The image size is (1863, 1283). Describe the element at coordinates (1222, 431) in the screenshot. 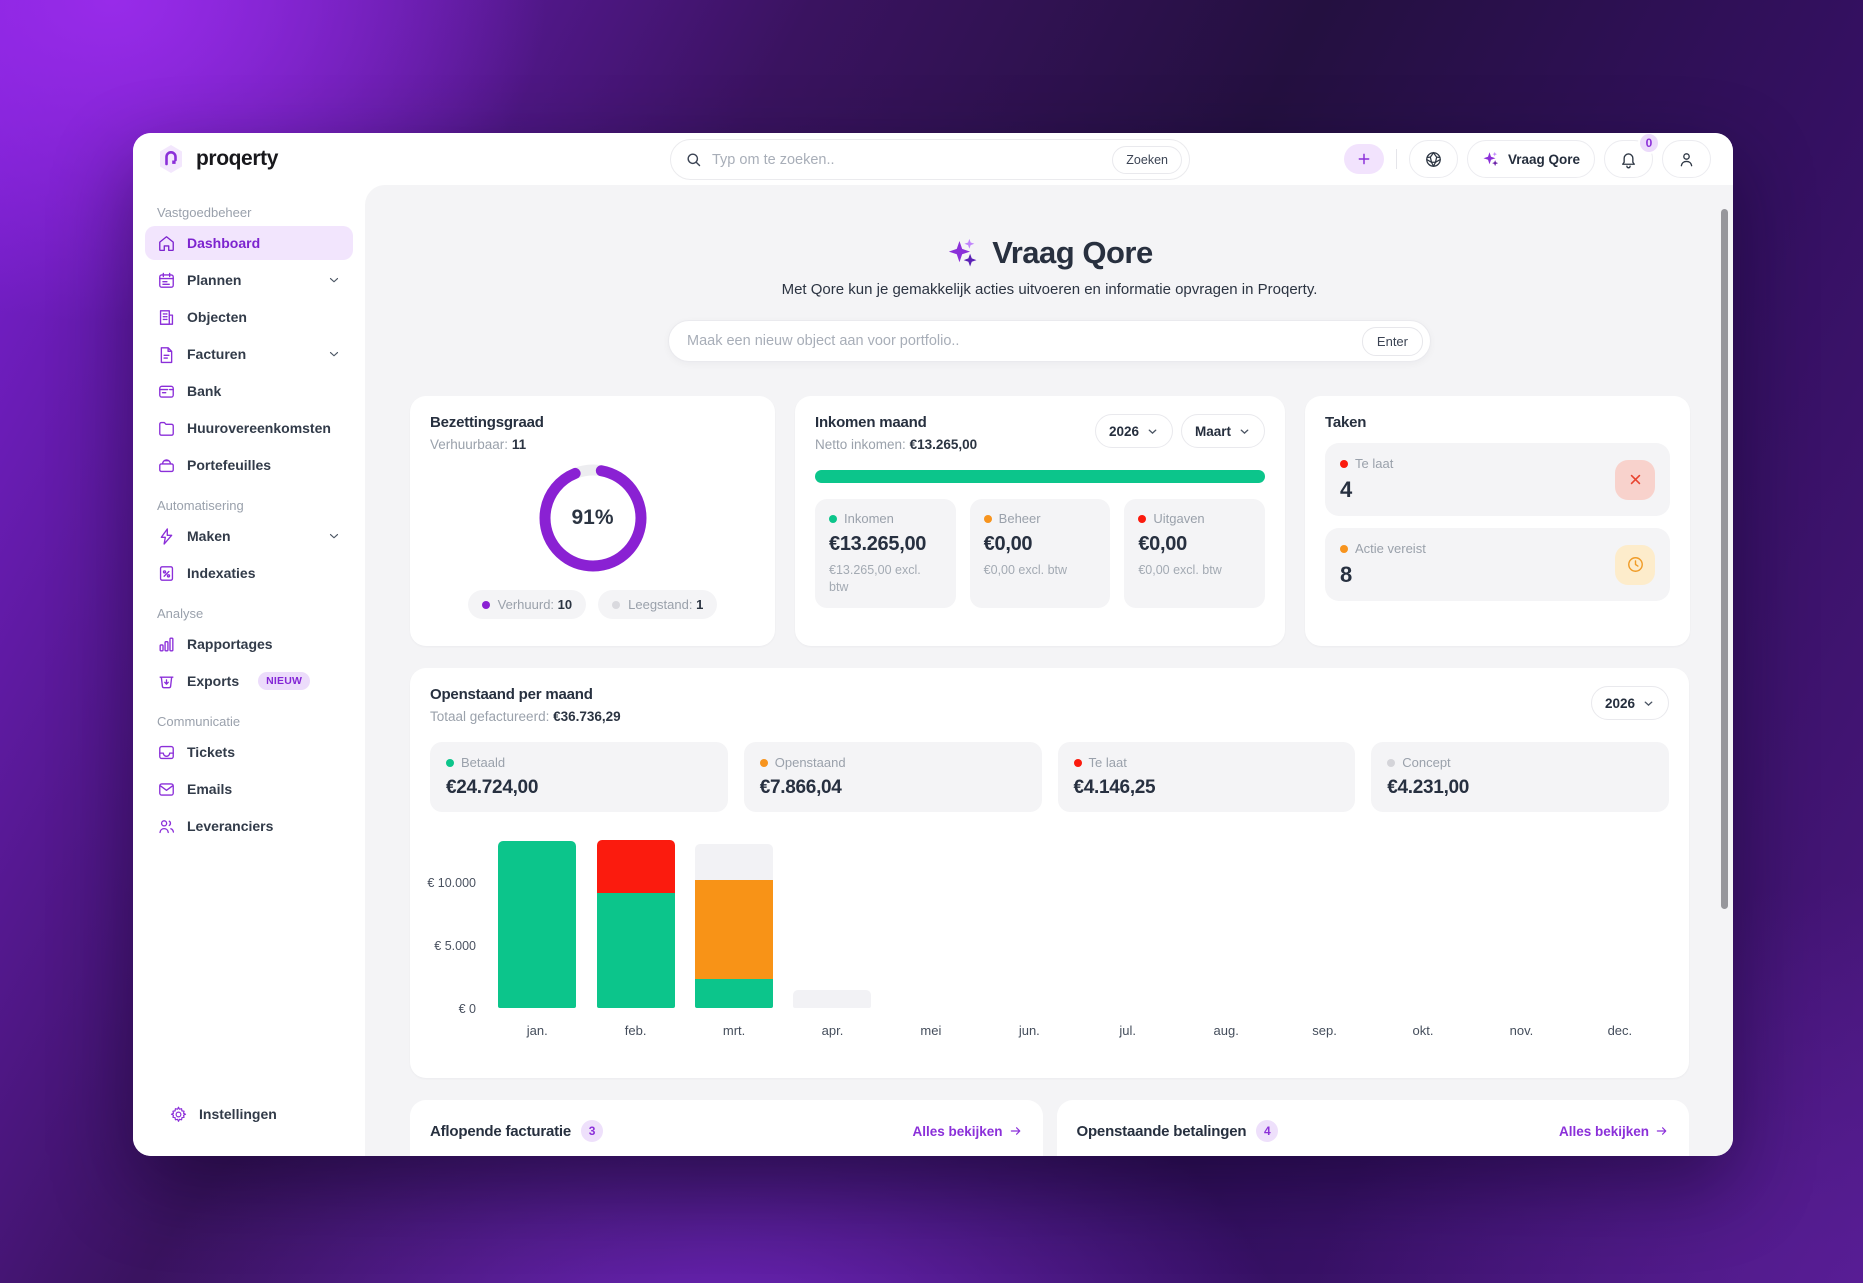

I see `income-month-dropdown: Maart` at that location.